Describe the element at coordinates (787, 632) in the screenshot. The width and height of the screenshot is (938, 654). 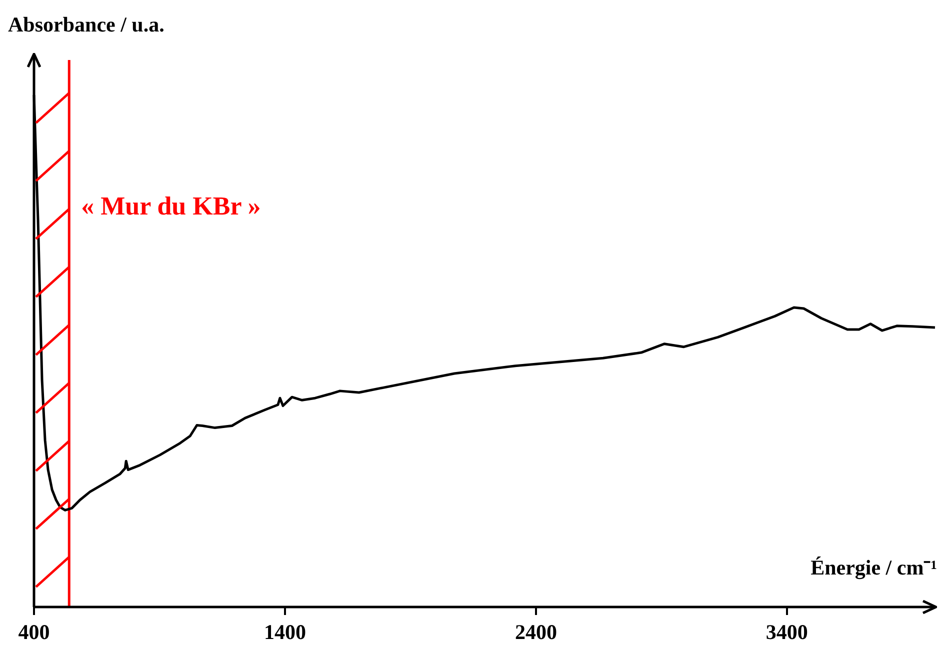
I see `x-tick-label: 3400` at that location.